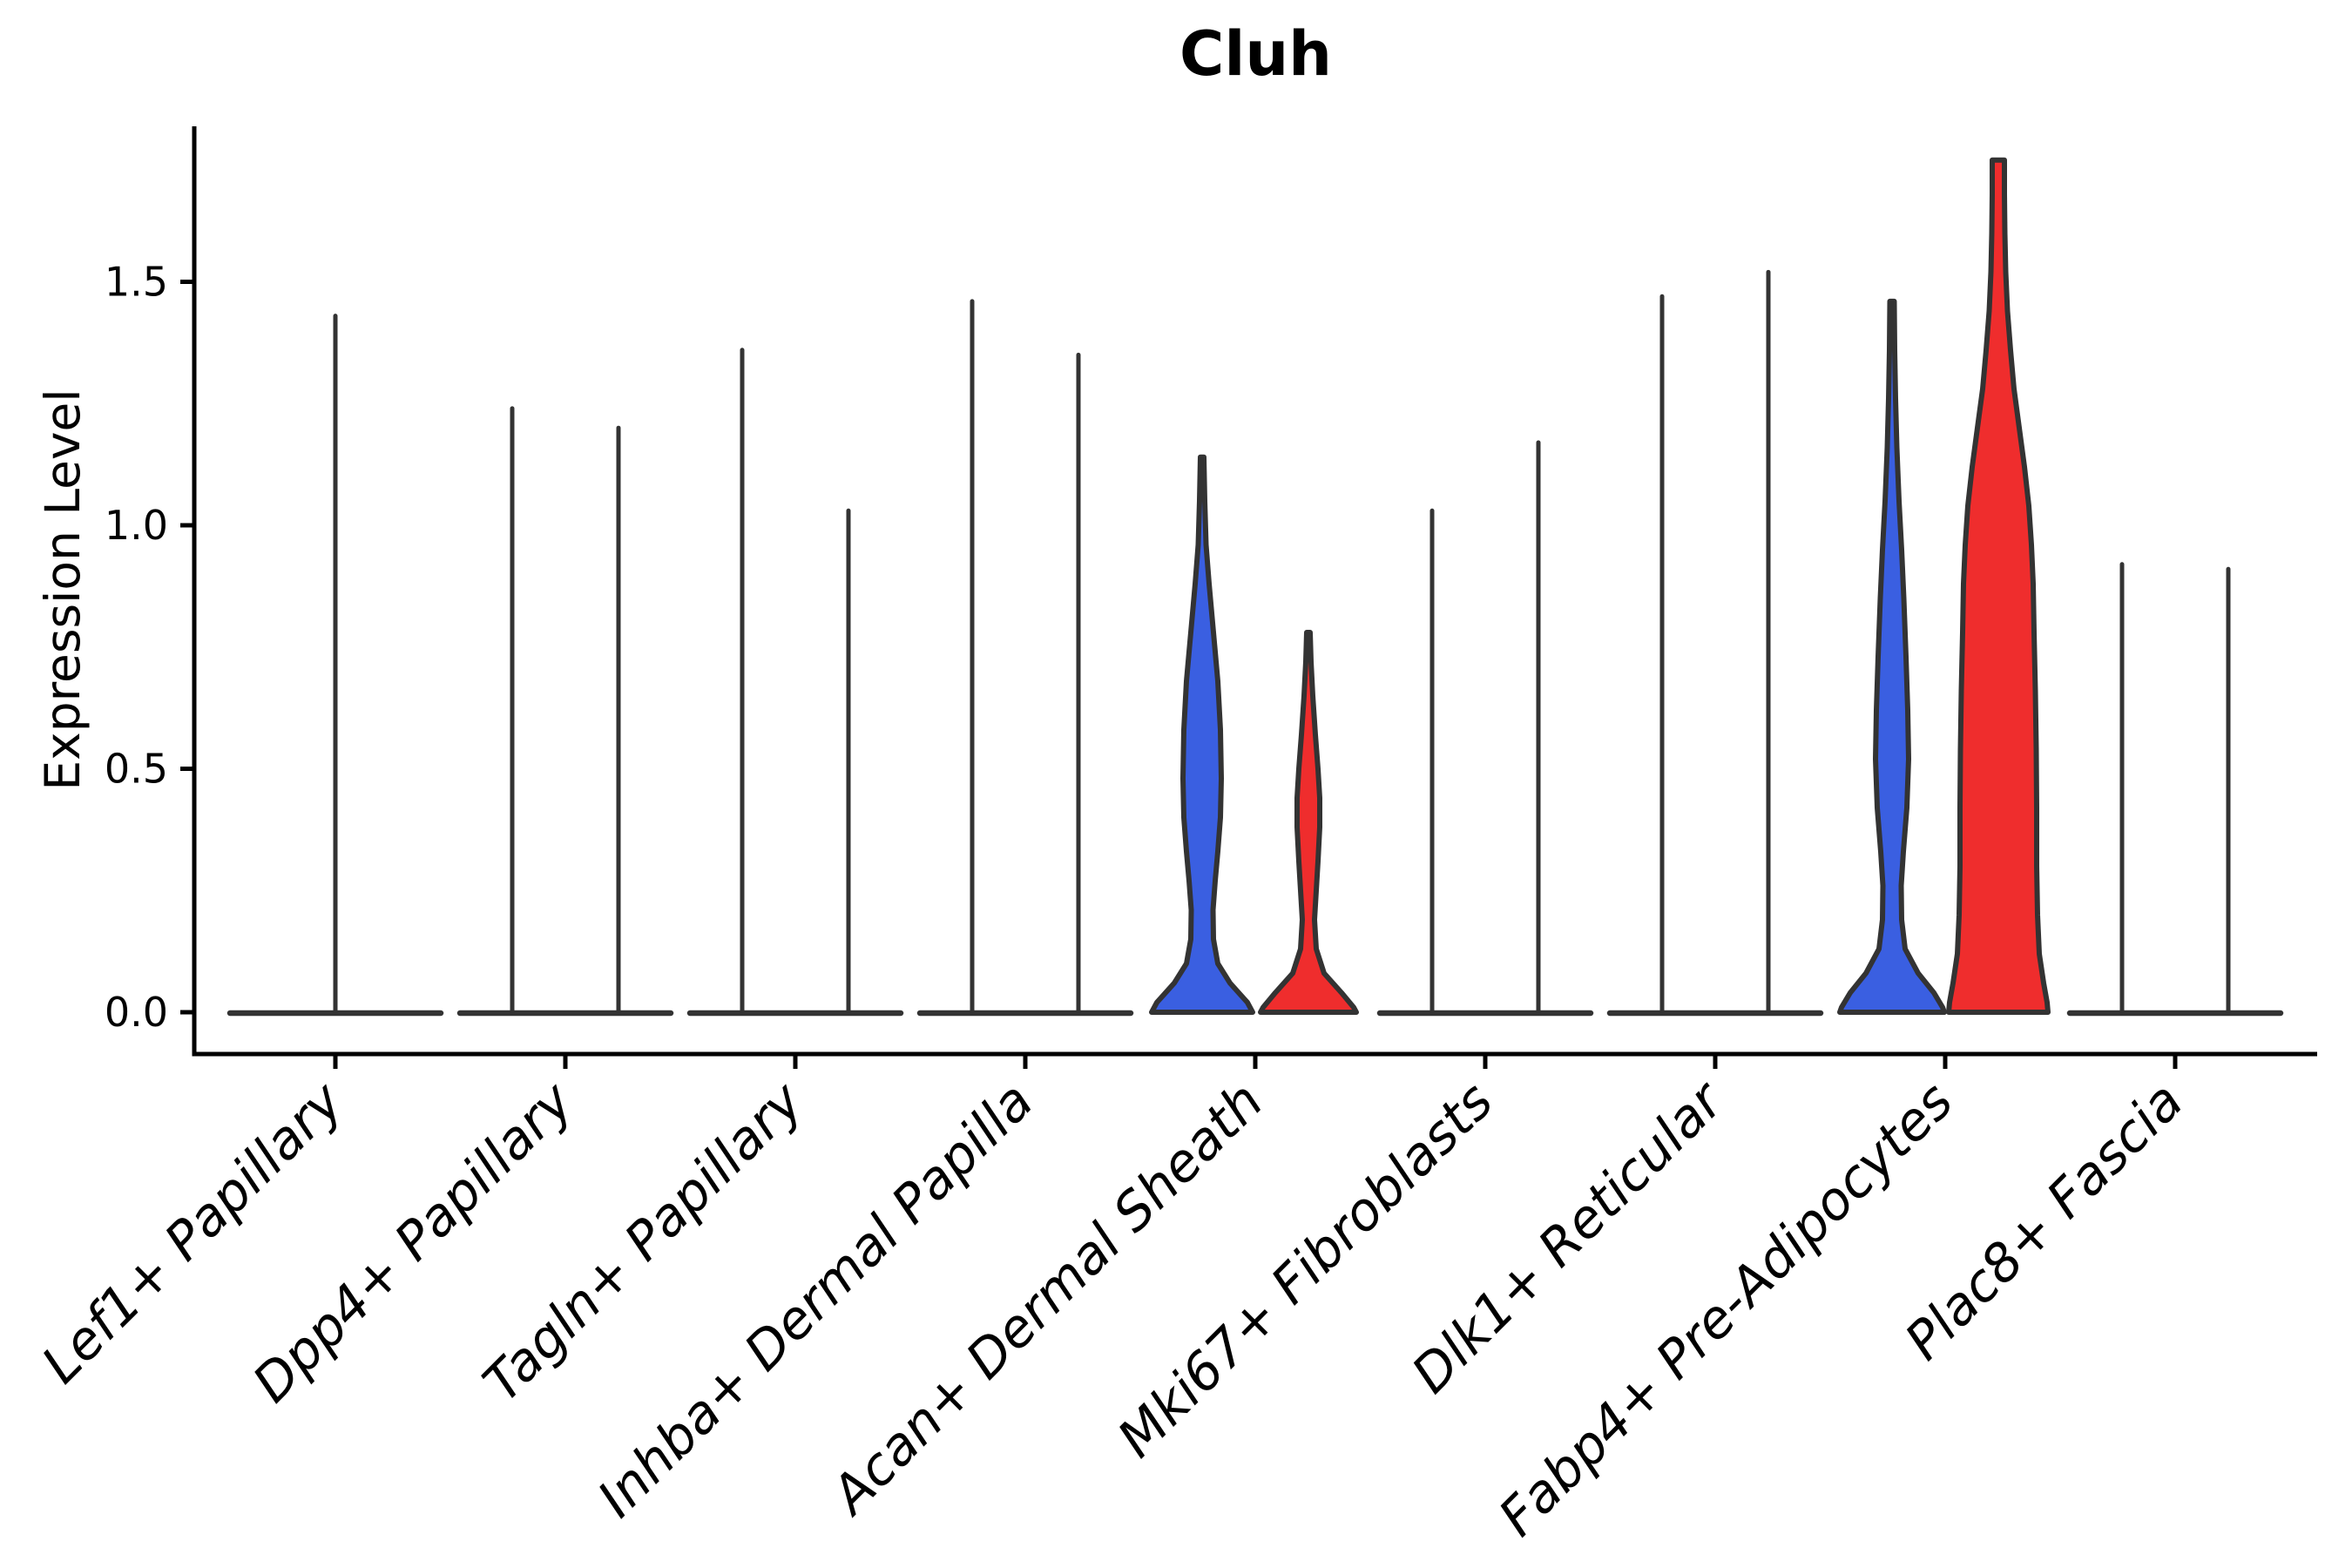  Describe the element at coordinates (136, 769) in the screenshot. I see `y-tick-label: 0.5` at that location.